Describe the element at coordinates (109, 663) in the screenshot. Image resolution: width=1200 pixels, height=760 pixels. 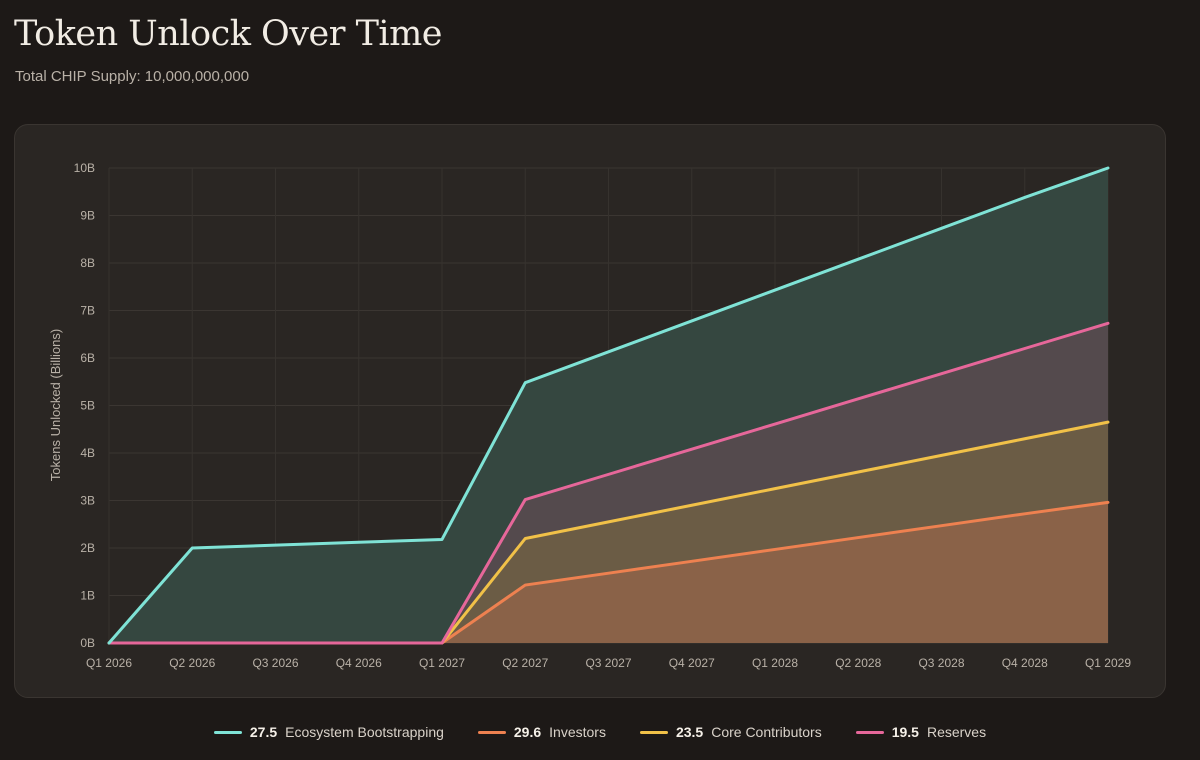
I see `x-tick-label: Q1 2026` at that location.